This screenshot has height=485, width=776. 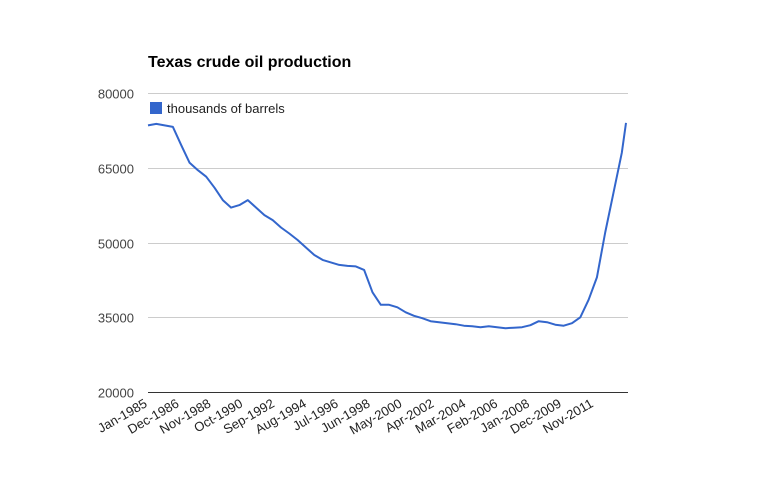 What do you see at coordinates (116, 169) in the screenshot?
I see `y-tick-label: 65000` at bounding box center [116, 169].